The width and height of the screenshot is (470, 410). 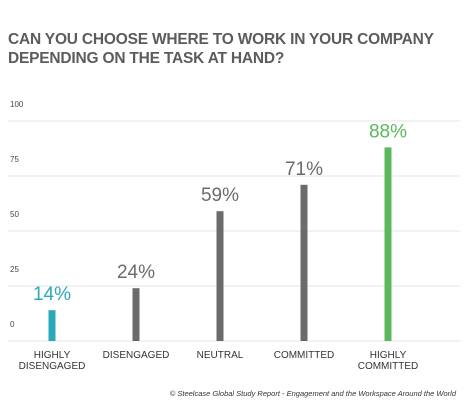 I want to click on y-tick-label: 50, so click(x=14, y=214).